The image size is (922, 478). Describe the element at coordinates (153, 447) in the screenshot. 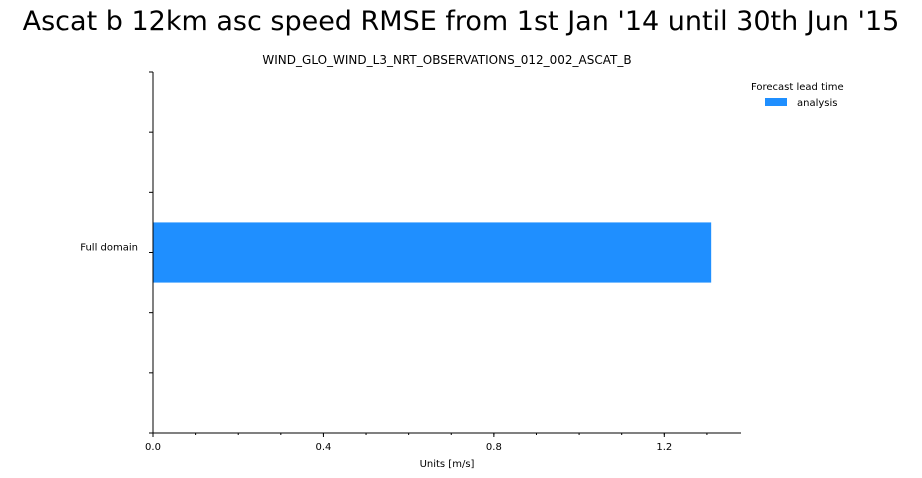

I see `x-tick-label: 0.0` at that location.